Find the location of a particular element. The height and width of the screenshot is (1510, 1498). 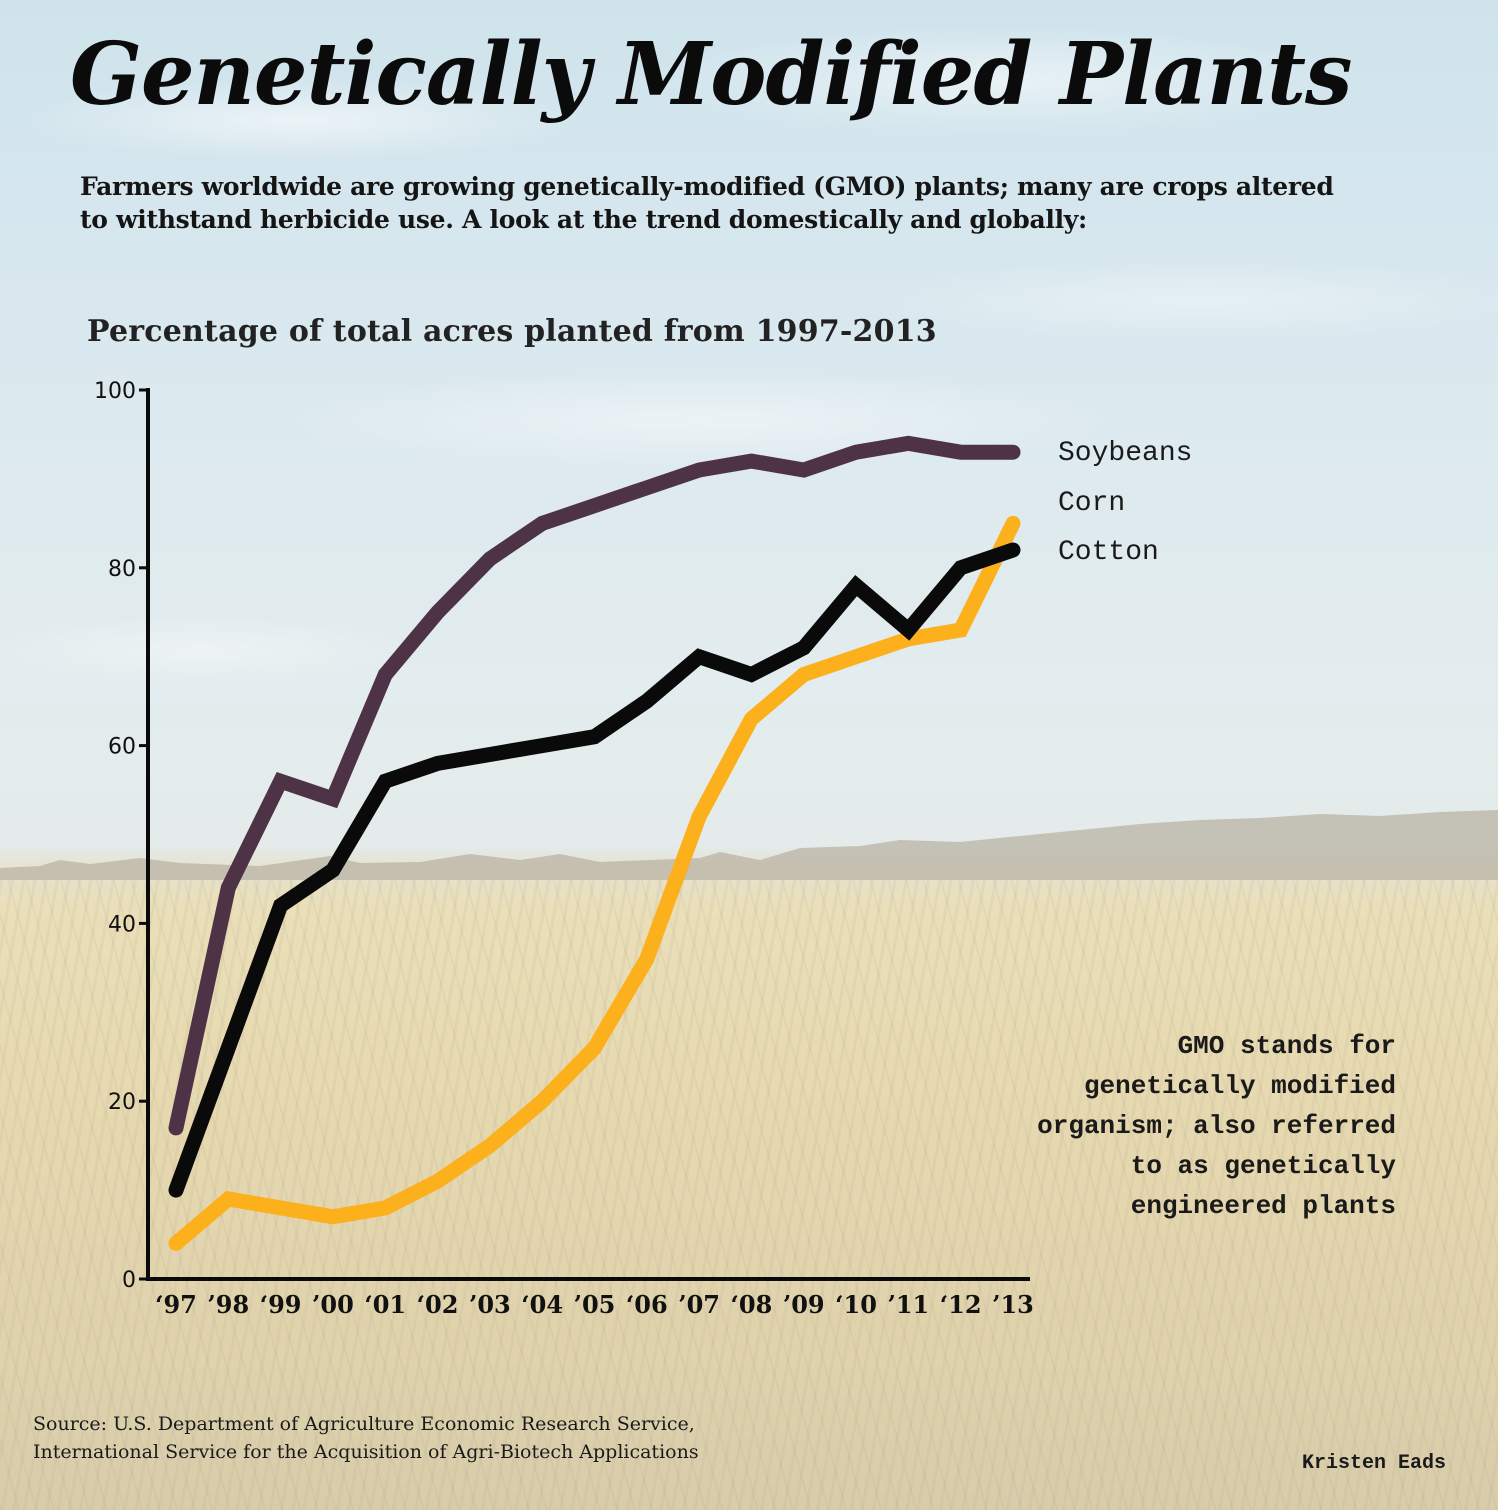

note-line: GMO stands for is located at coordinates (1286, 1046).